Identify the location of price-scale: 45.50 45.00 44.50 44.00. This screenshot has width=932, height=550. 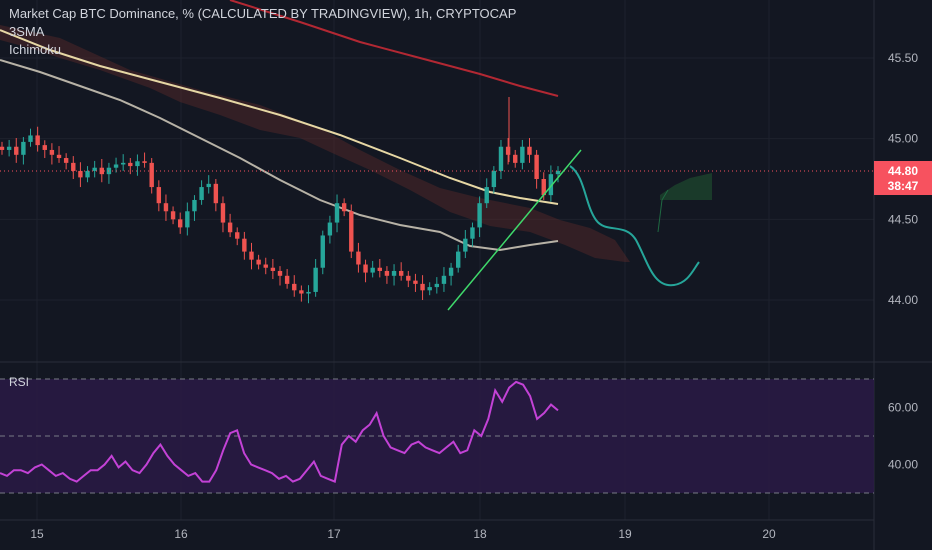
(903, 179).